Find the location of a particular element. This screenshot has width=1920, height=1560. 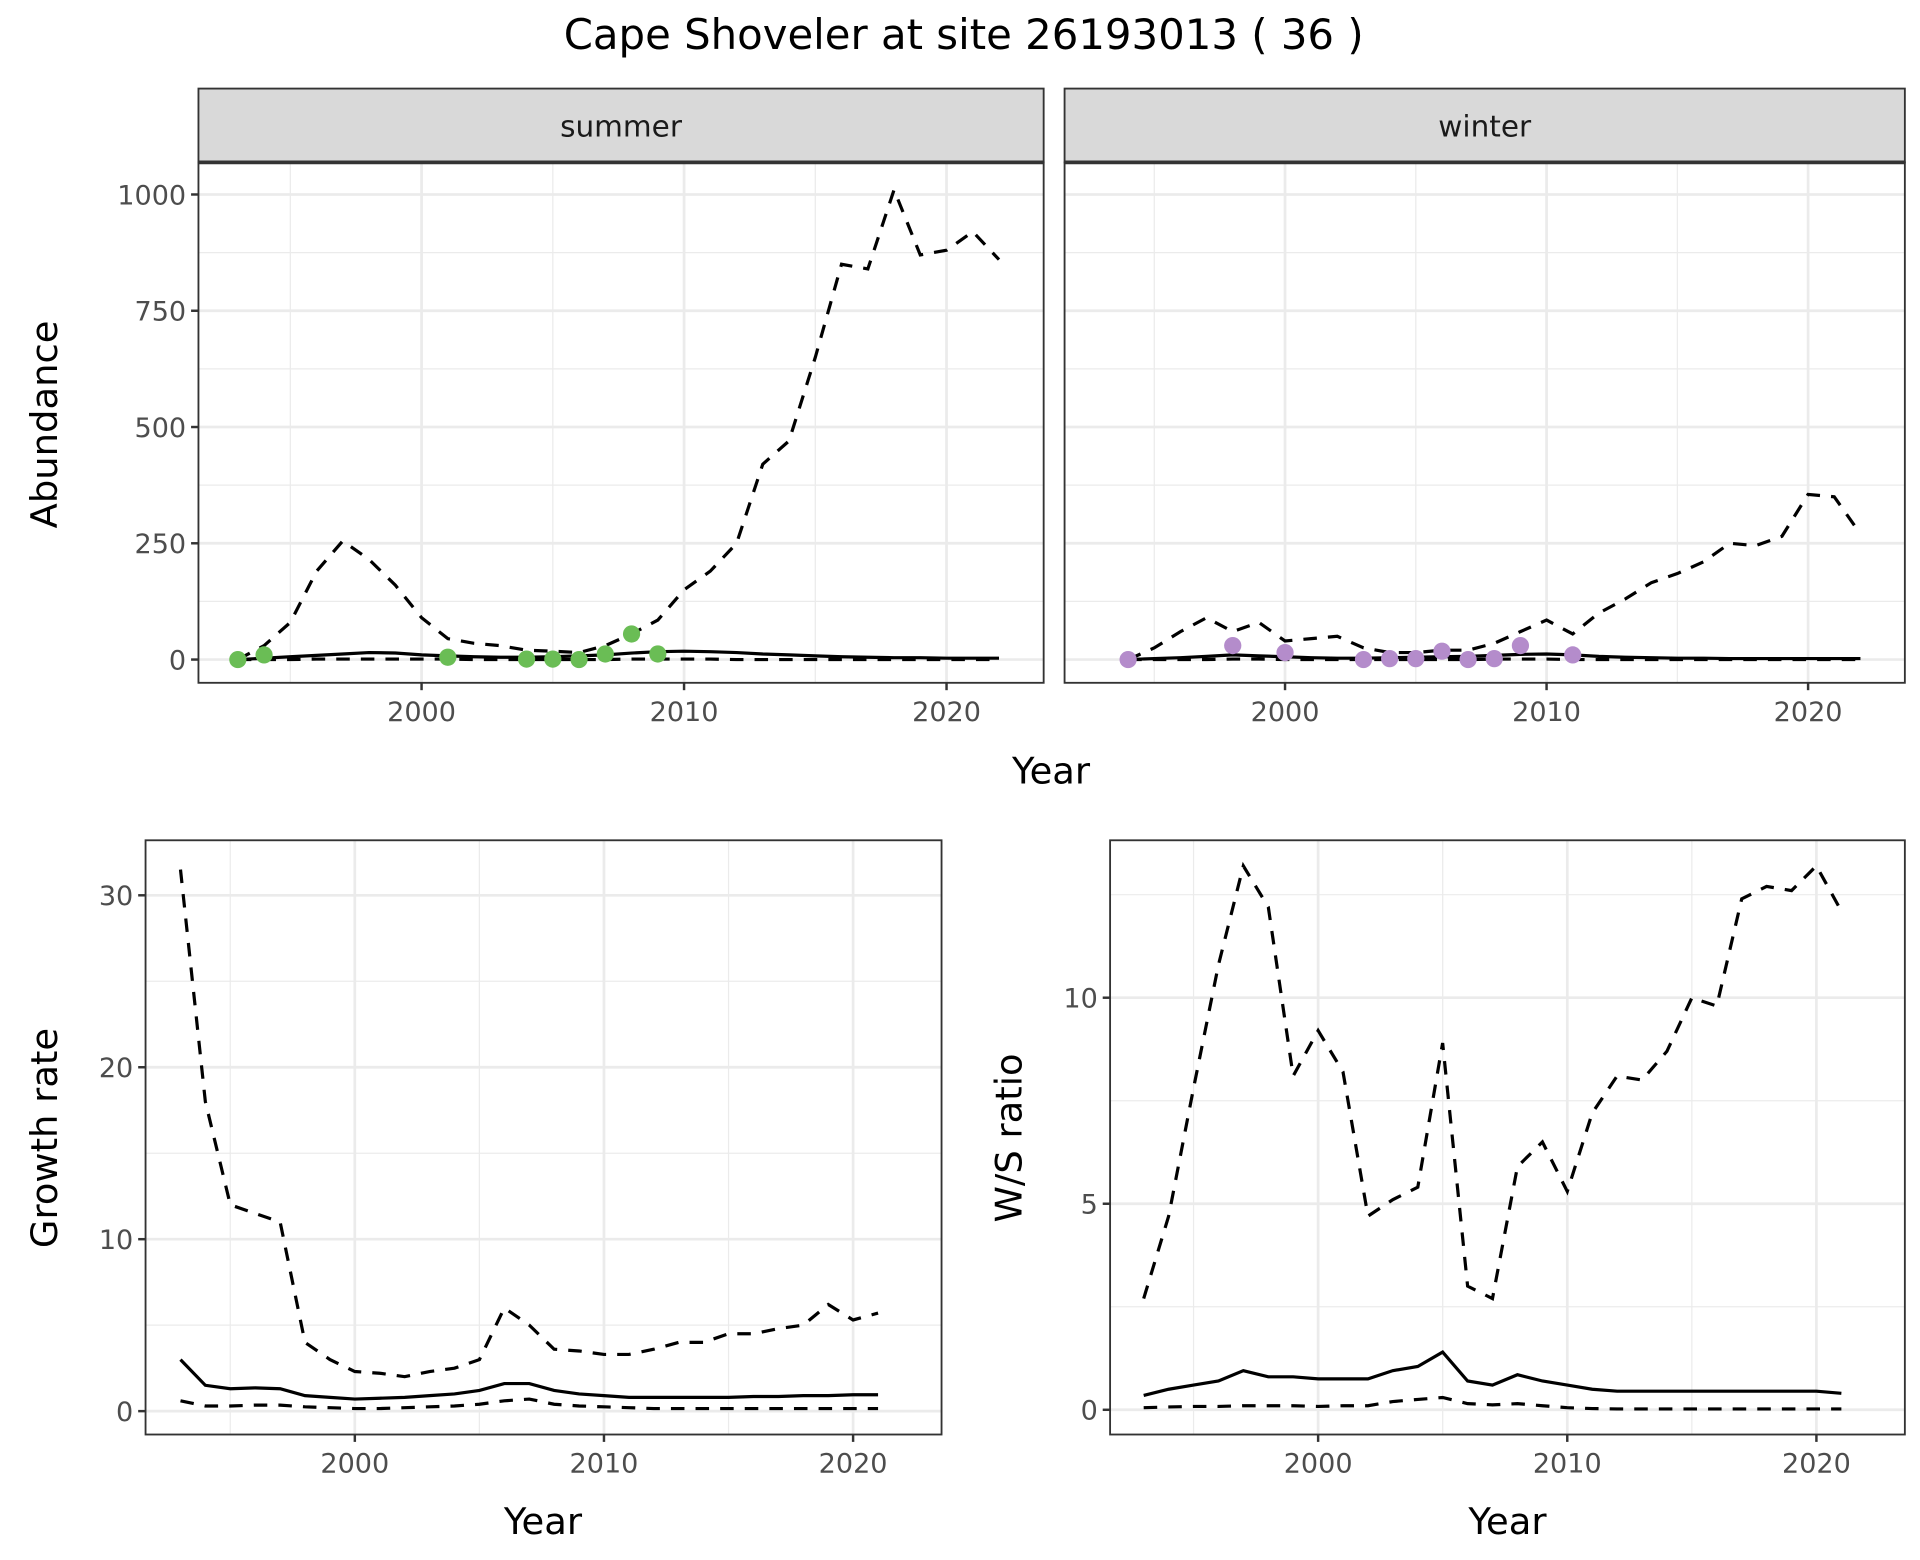

y-tick-label: 750 is located at coordinates (161, 312).